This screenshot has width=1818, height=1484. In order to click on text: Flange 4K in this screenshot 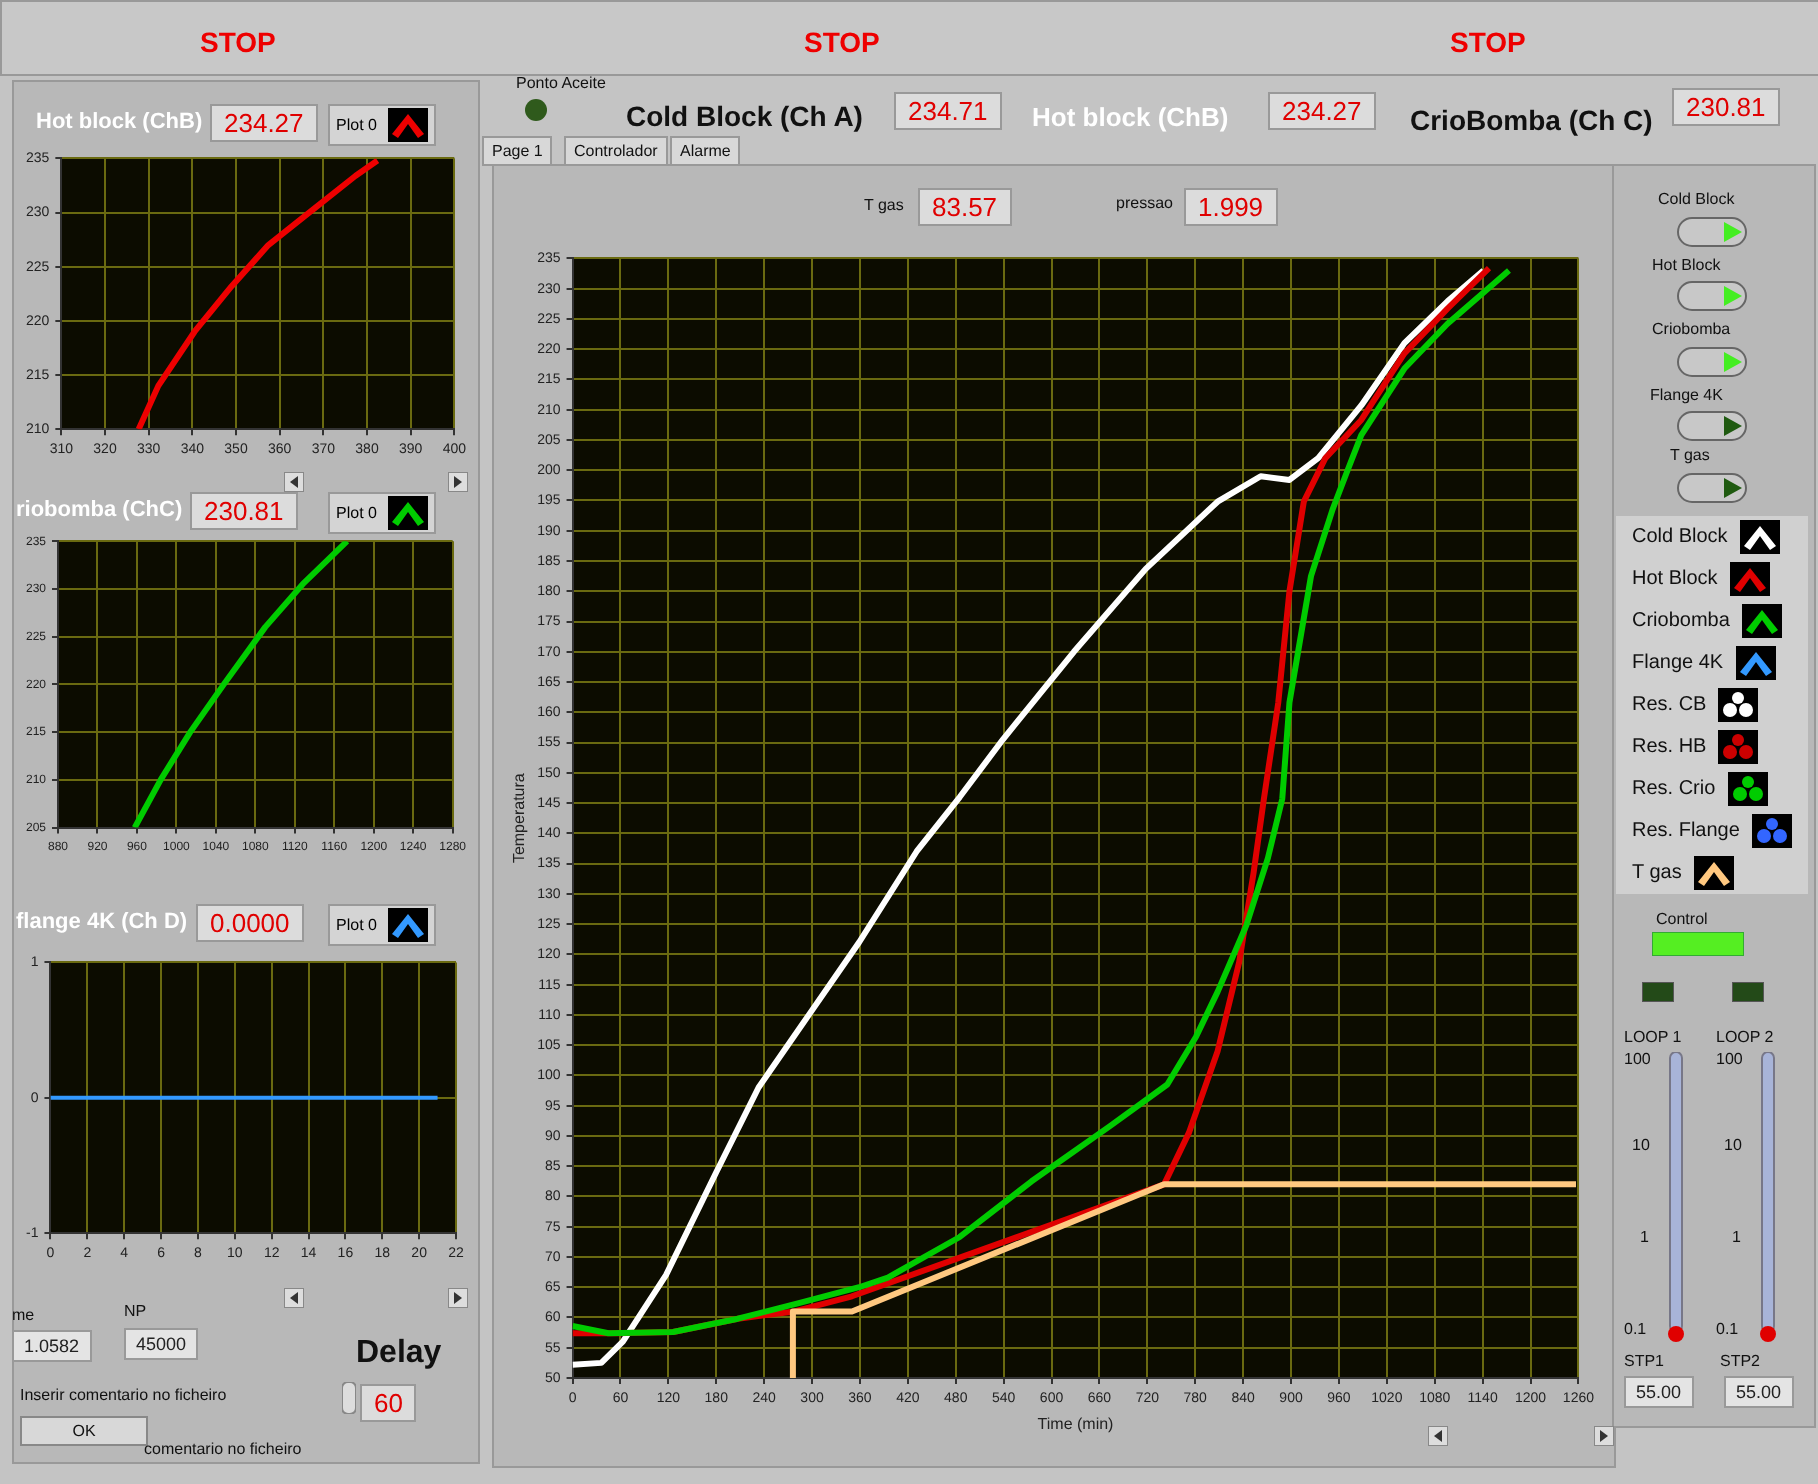, I will do `click(1686, 395)`.